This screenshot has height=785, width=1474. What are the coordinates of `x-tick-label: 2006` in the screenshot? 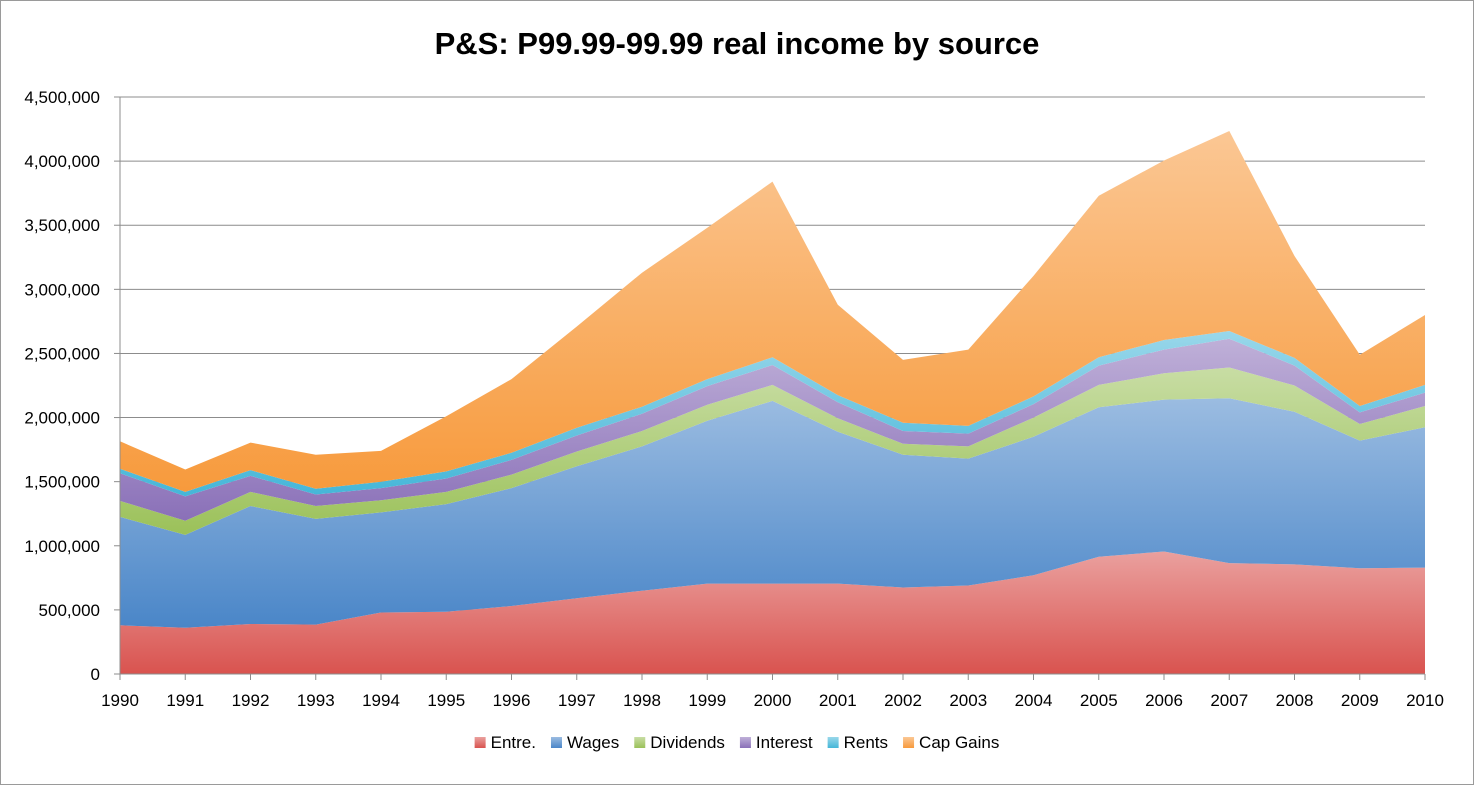 It's located at (1164, 700).